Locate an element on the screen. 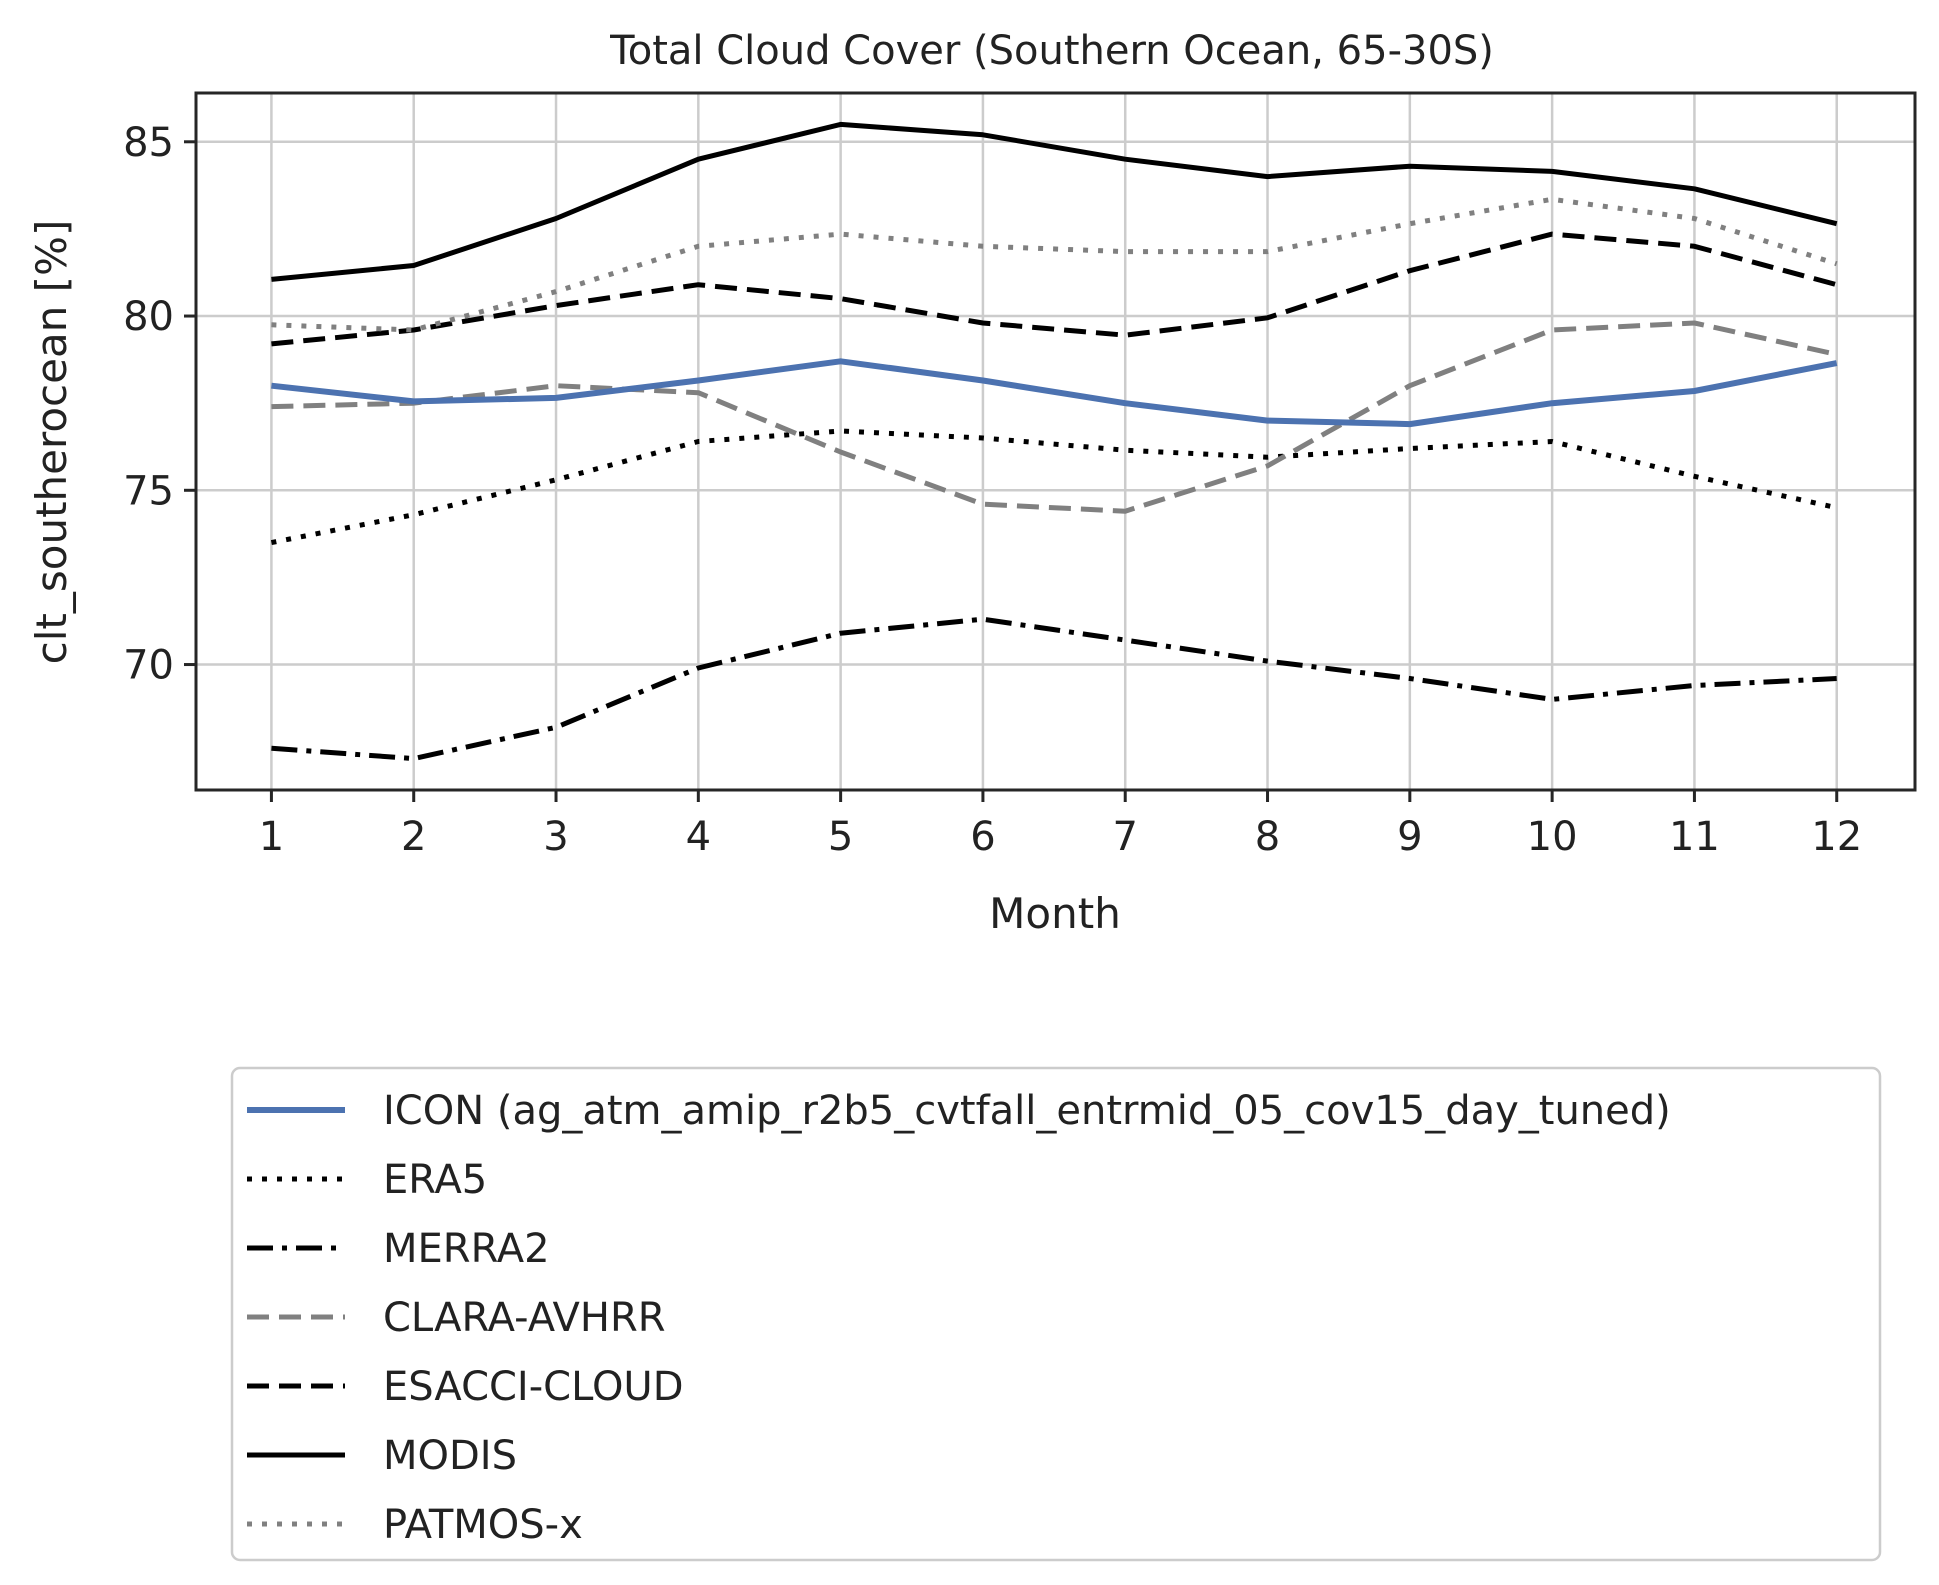 This screenshot has height=1585, width=1939. x-tick-label: 9 is located at coordinates (1409, 837).